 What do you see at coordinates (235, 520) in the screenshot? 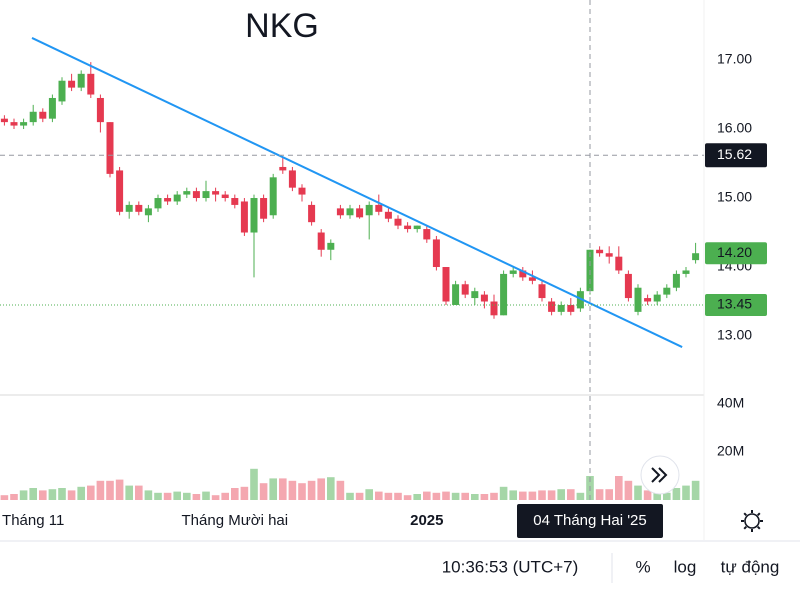
I see `x-tick-label: Tháng Mười hai` at bounding box center [235, 520].